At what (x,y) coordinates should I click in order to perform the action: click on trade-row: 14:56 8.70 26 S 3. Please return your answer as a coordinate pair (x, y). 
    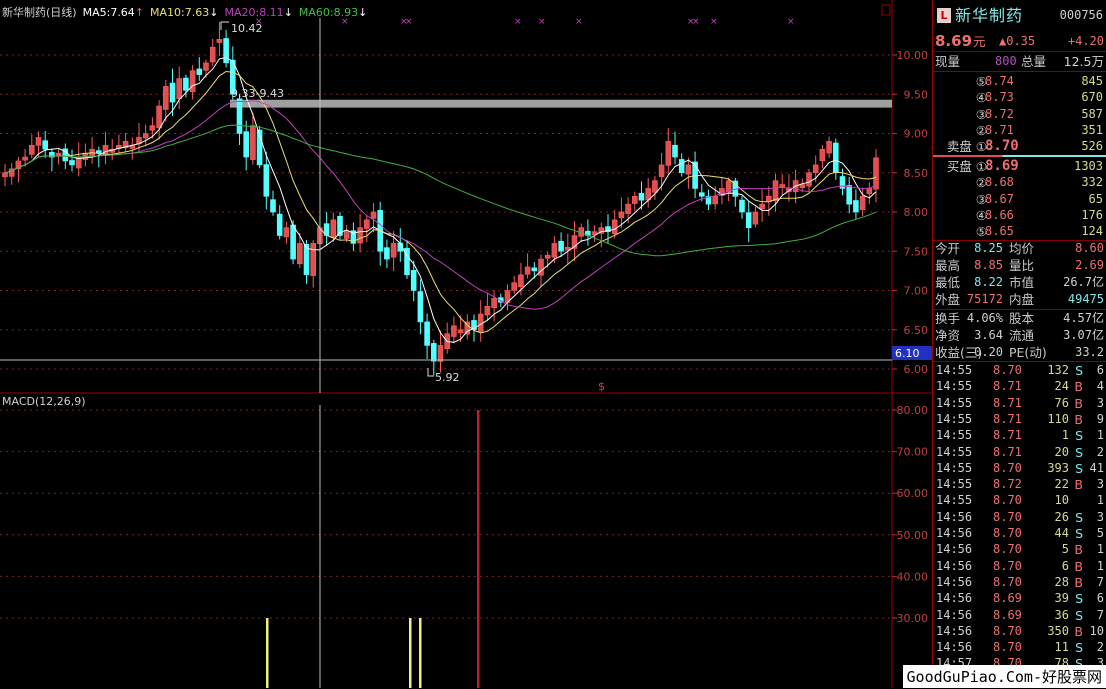
    Looking at the image, I should click on (1019, 517).